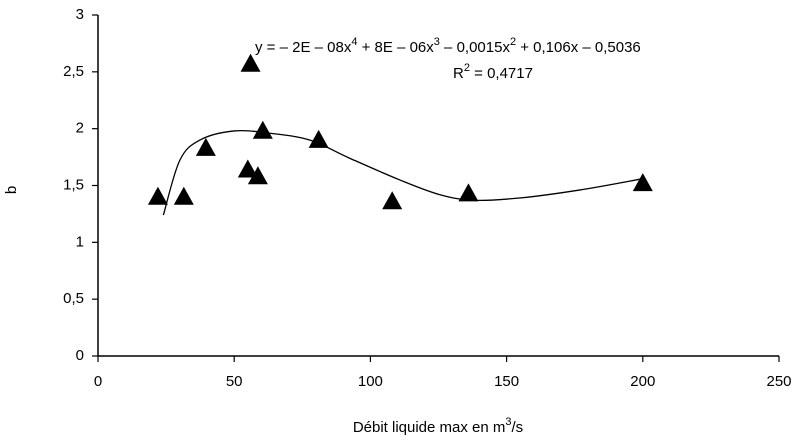  Describe the element at coordinates (578, 47) in the screenshot. I see `trendline-equation-part: + 0,106x – 0,5036` at that location.